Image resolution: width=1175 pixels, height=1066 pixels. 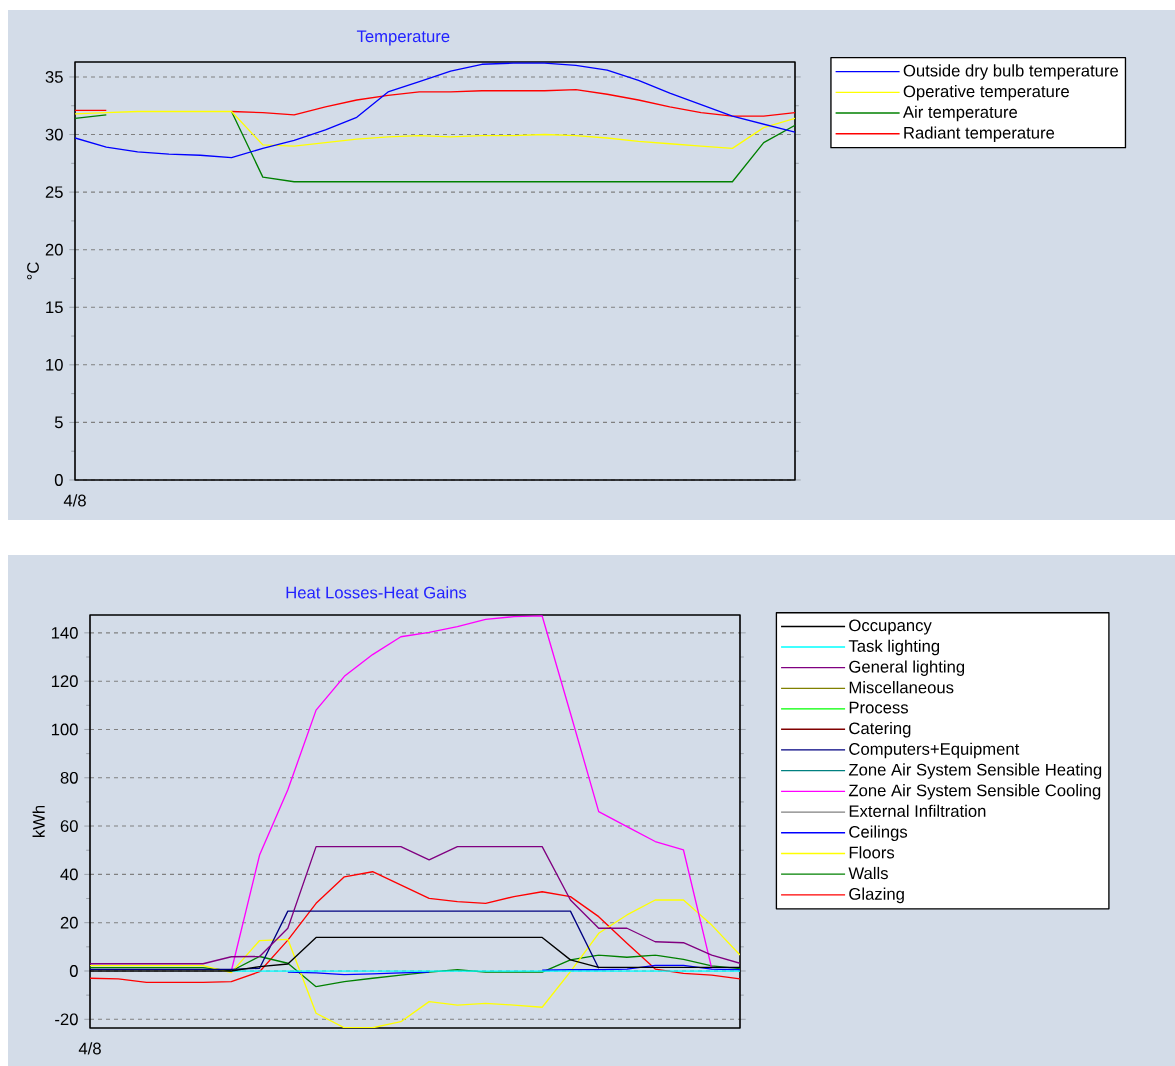 What do you see at coordinates (879, 707) in the screenshot?
I see `legend-label: Process` at bounding box center [879, 707].